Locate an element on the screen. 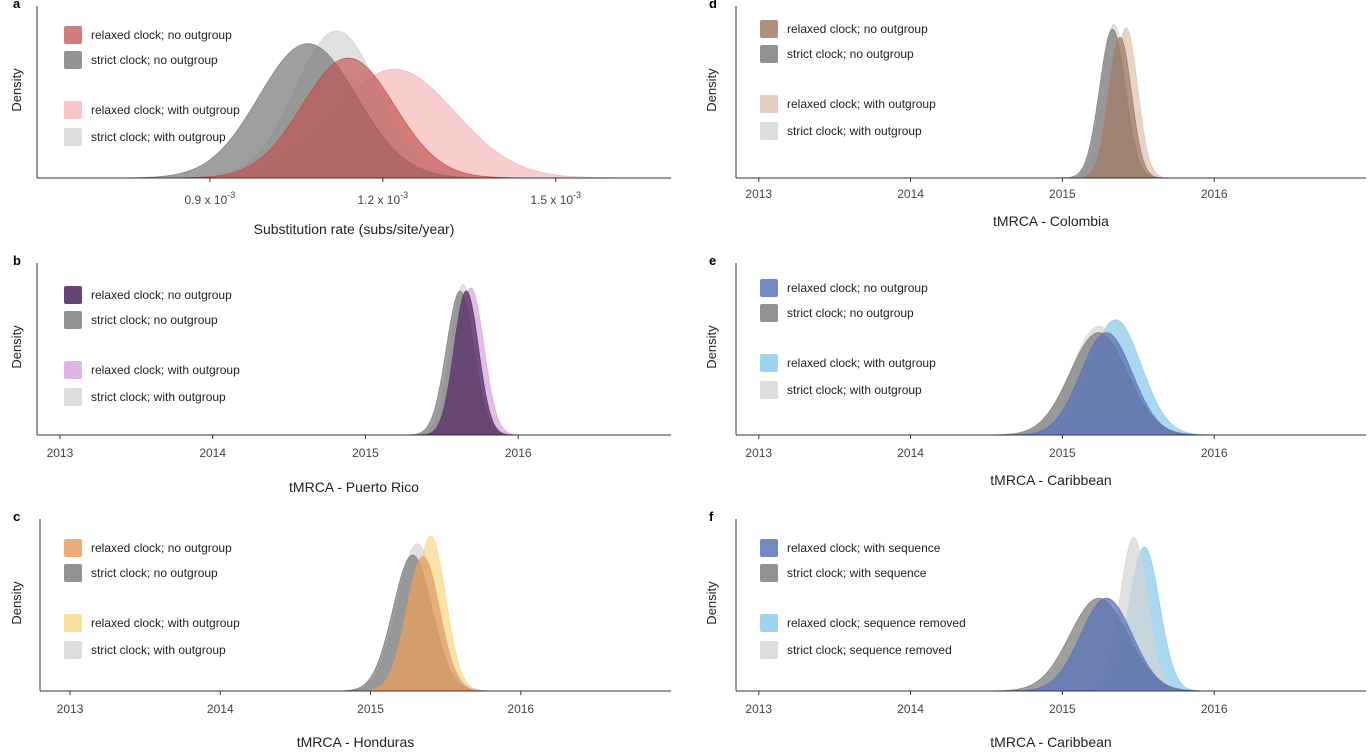 The height and width of the screenshot is (756, 1372). legend-label: relaxed clock; sequence removed is located at coordinates (876, 623).